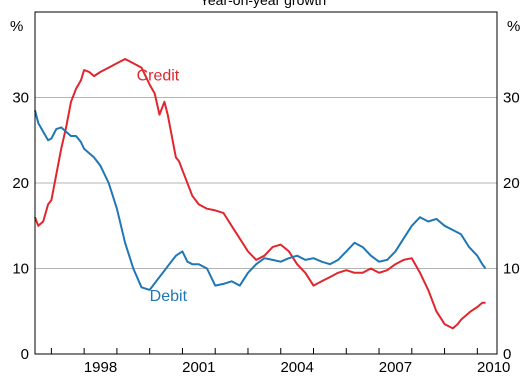 The width and height of the screenshot is (526, 377). I want to click on x-tick-label: 2007, so click(395, 367).